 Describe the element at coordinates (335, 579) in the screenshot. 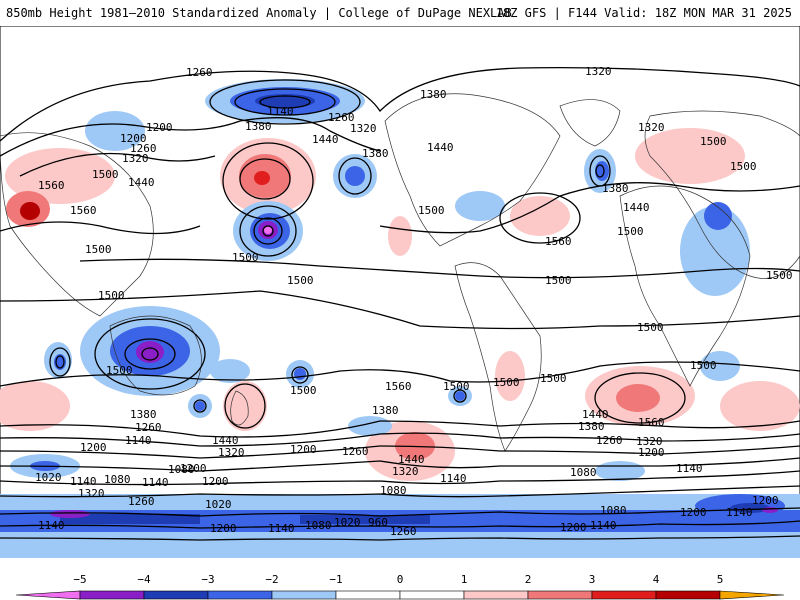

I see `colorbar-tick-label: −1` at that location.